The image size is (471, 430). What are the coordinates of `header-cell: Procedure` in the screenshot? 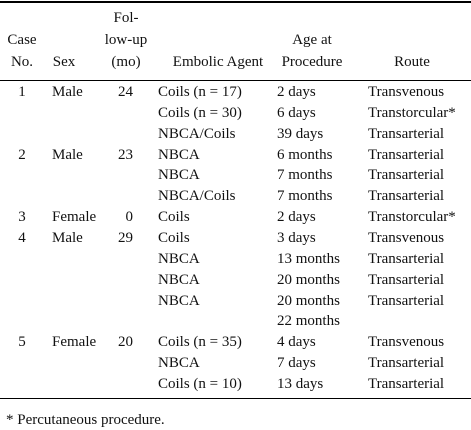 It's located at (312, 62).